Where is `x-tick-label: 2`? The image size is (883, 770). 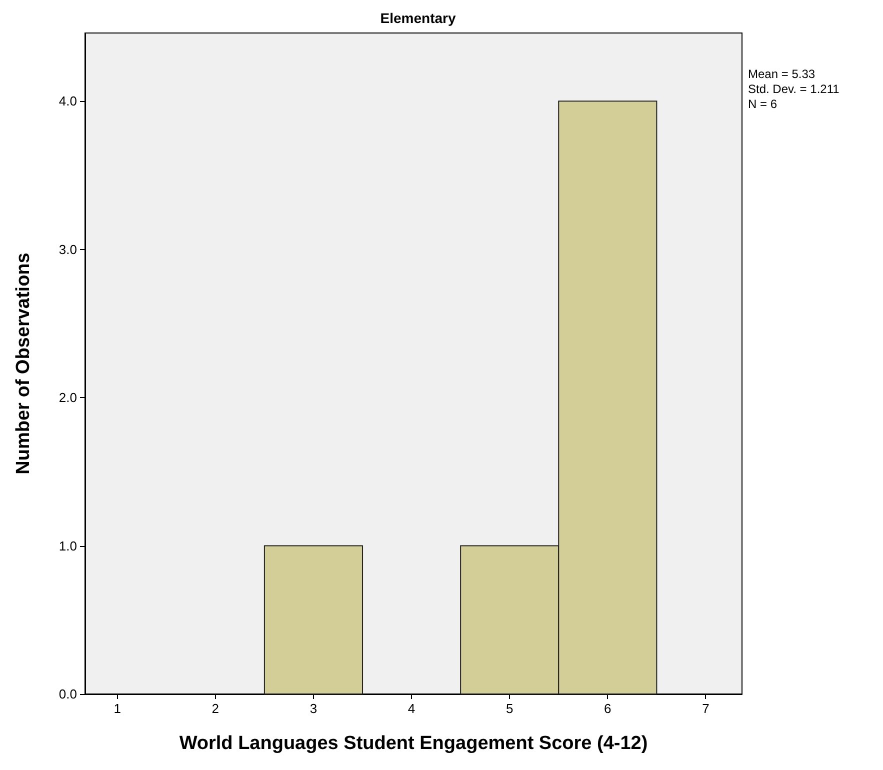 x-tick-label: 2 is located at coordinates (216, 708).